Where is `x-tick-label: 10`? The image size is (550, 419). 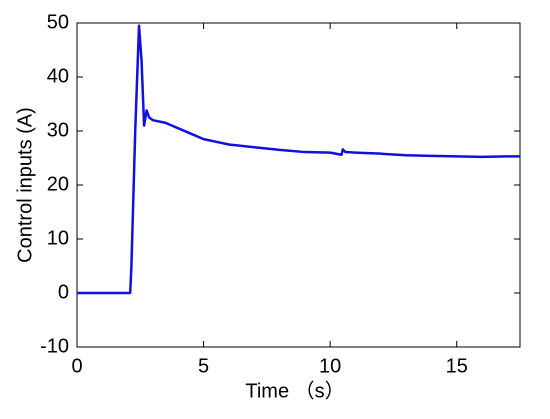
x-tick-label: 10 is located at coordinates (330, 366).